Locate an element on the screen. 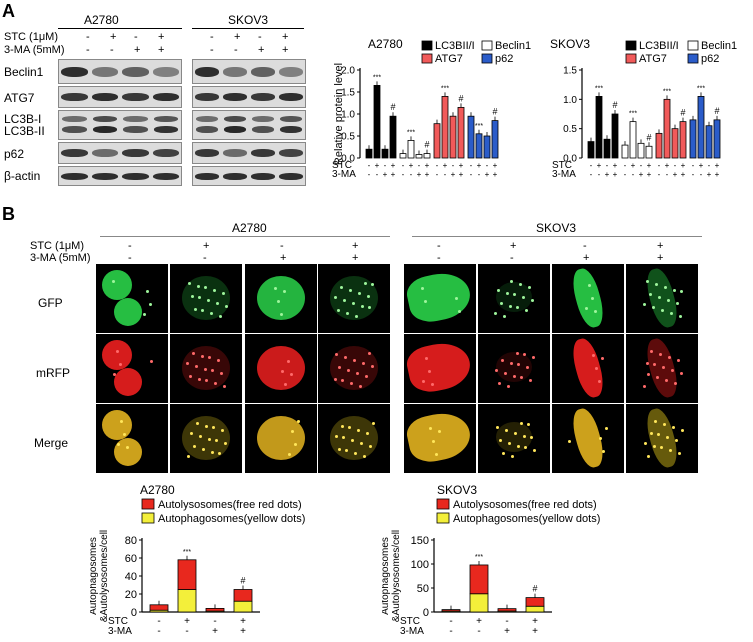 The width and height of the screenshot is (753, 642). blot-row-atg7: ATG7 is located at coordinates (19, 98).